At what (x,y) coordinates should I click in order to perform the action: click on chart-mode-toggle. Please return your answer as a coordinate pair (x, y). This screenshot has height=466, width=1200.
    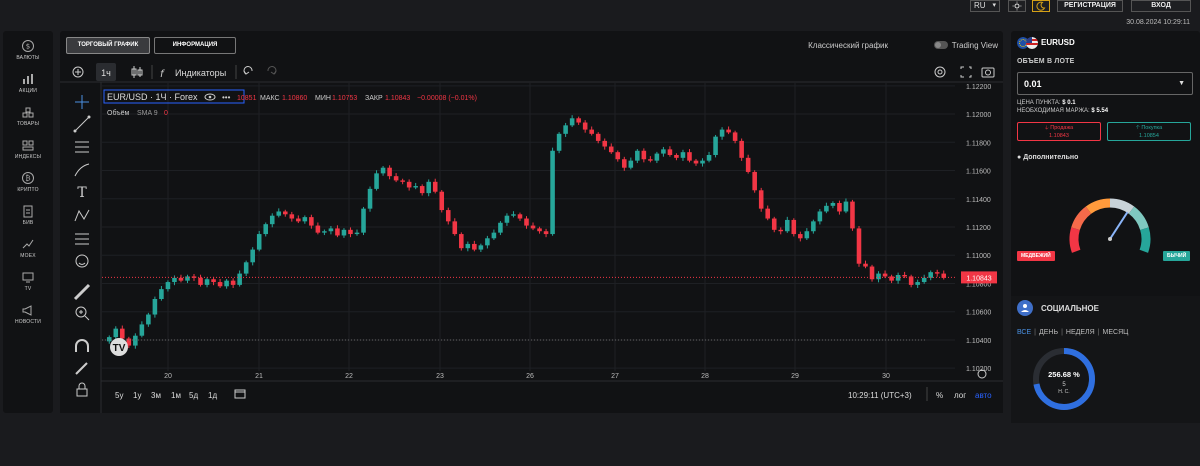
    Looking at the image, I should click on (941, 45).